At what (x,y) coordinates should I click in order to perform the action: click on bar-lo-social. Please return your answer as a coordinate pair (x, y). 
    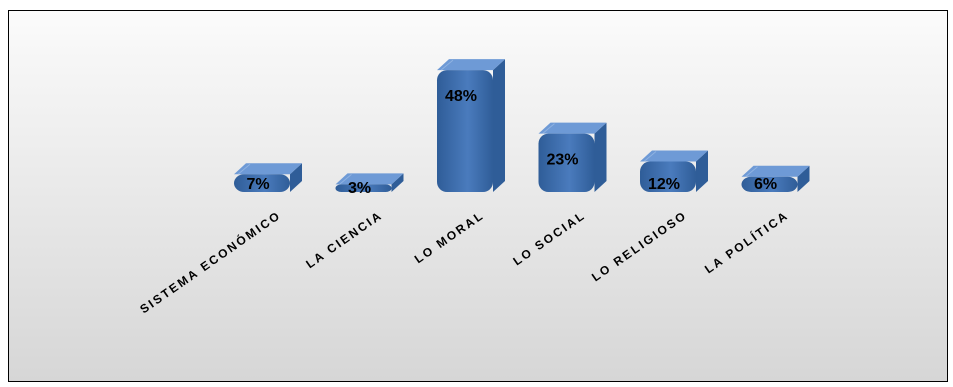
    Looking at the image, I should click on (572, 157).